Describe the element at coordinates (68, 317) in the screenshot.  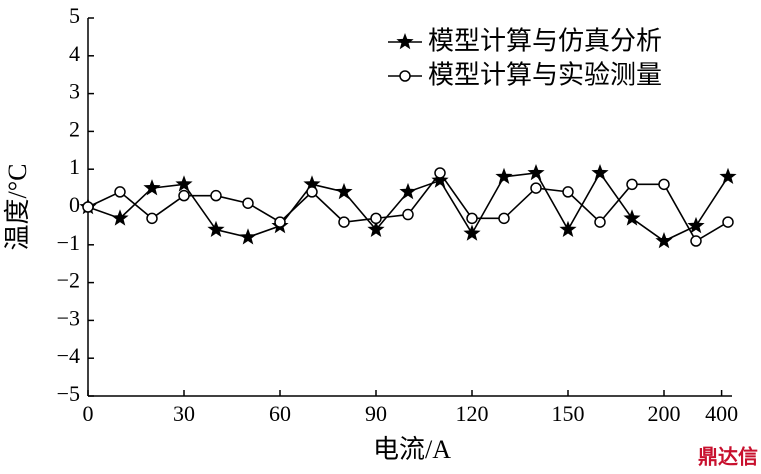
I see `y-tick-label: −3` at that location.